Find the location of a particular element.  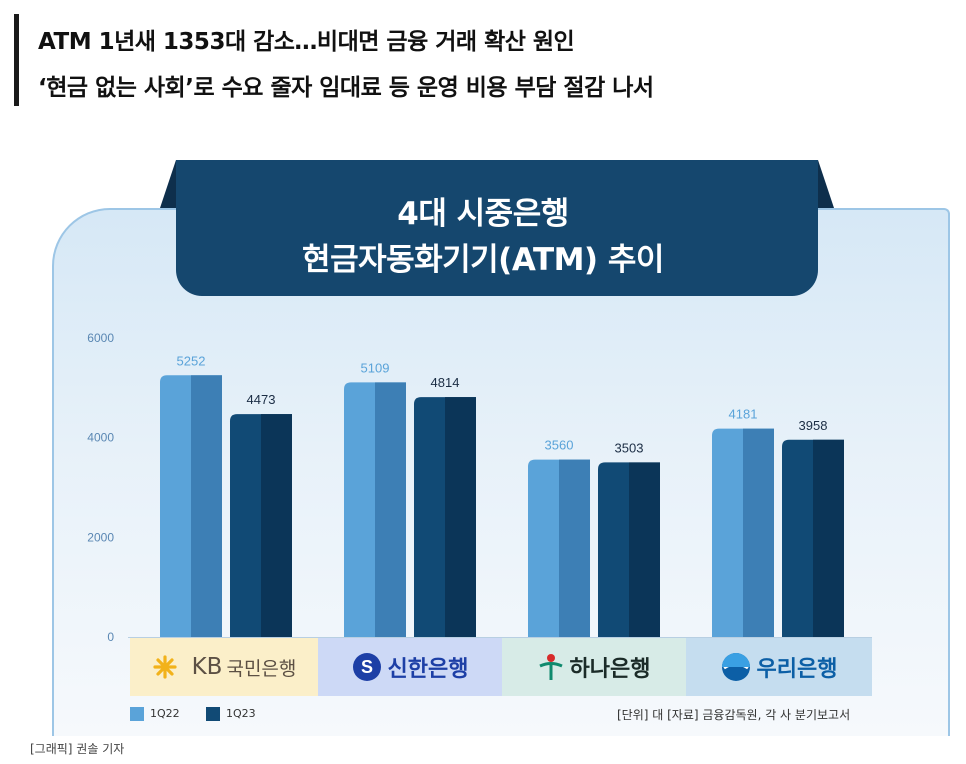

chart-title-line-2: 현금자동화기기(ATM) 추이 is located at coordinates (483, 260).